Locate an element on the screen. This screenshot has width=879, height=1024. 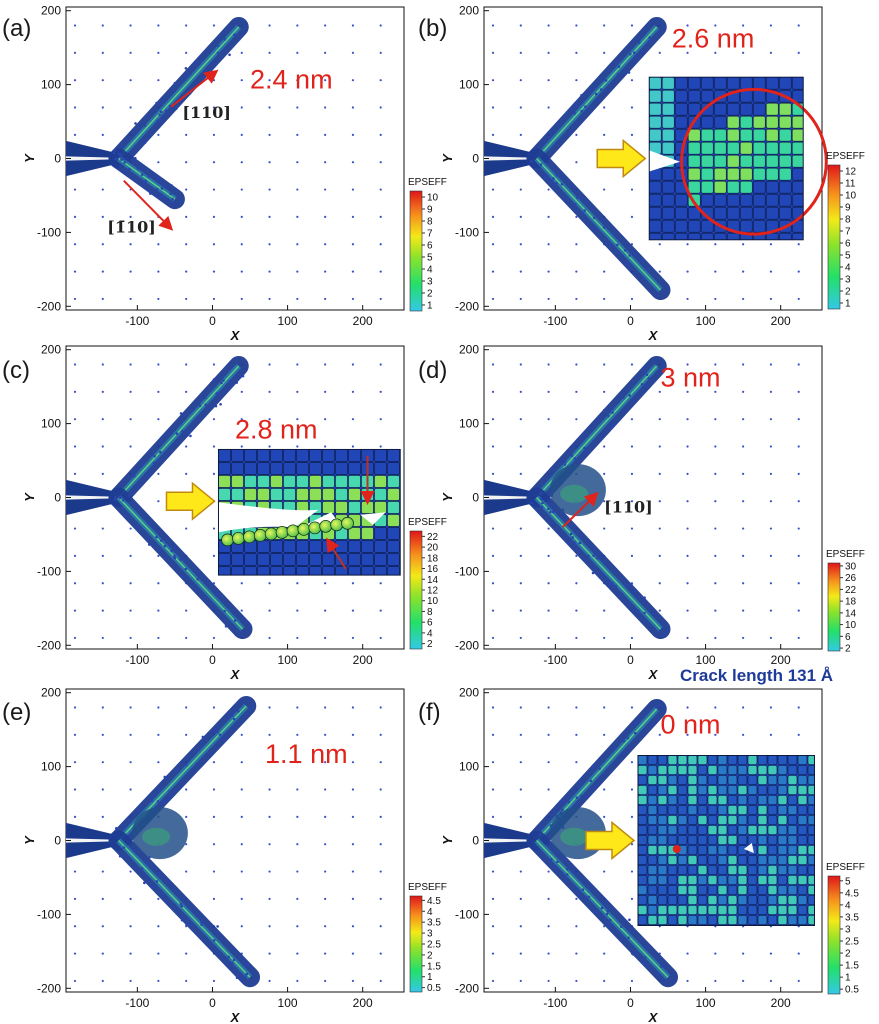
panel-letter: (d) is located at coordinates (432, 370).